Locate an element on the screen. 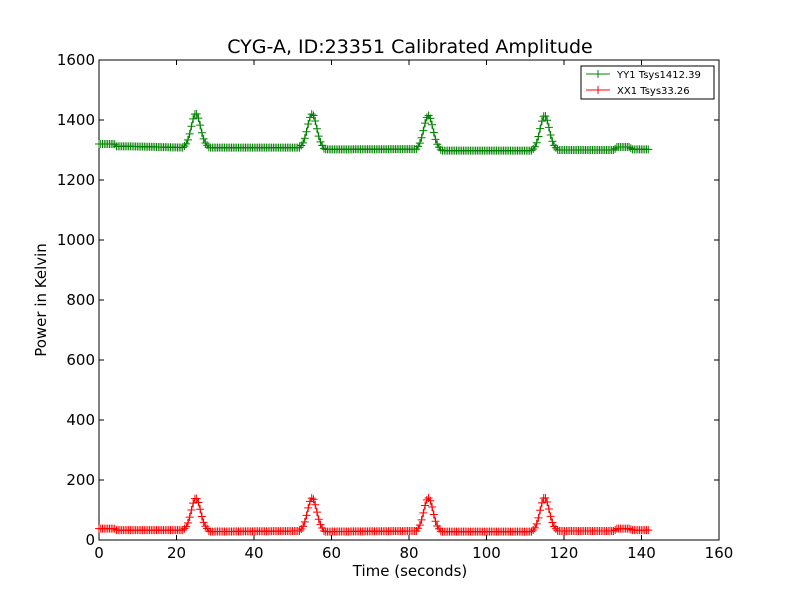 Image resolution: width=800 pixels, height=600 pixels. y-tick-label: 1000 is located at coordinates (76, 240).